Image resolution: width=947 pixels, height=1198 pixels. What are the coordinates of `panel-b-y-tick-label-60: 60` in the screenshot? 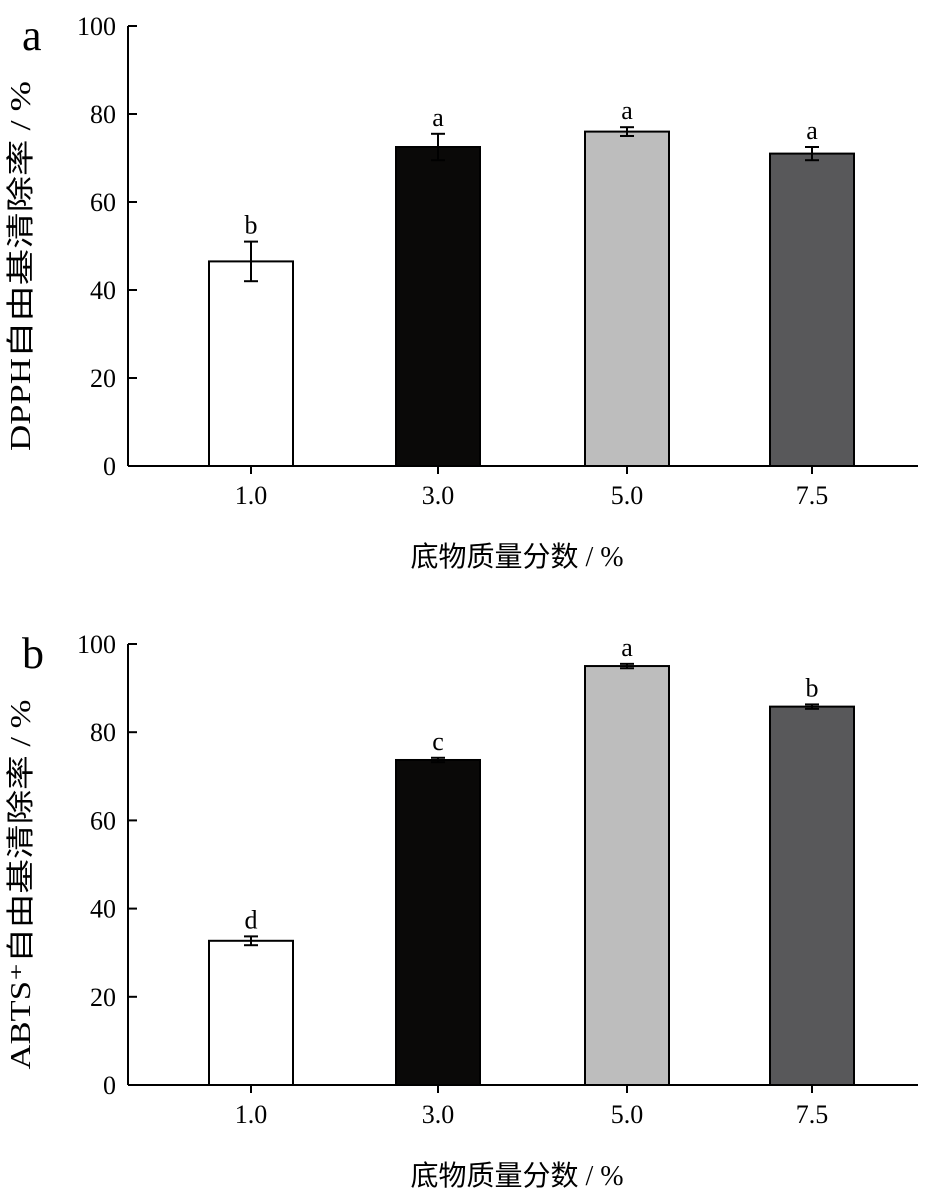 It's located at (103, 820).